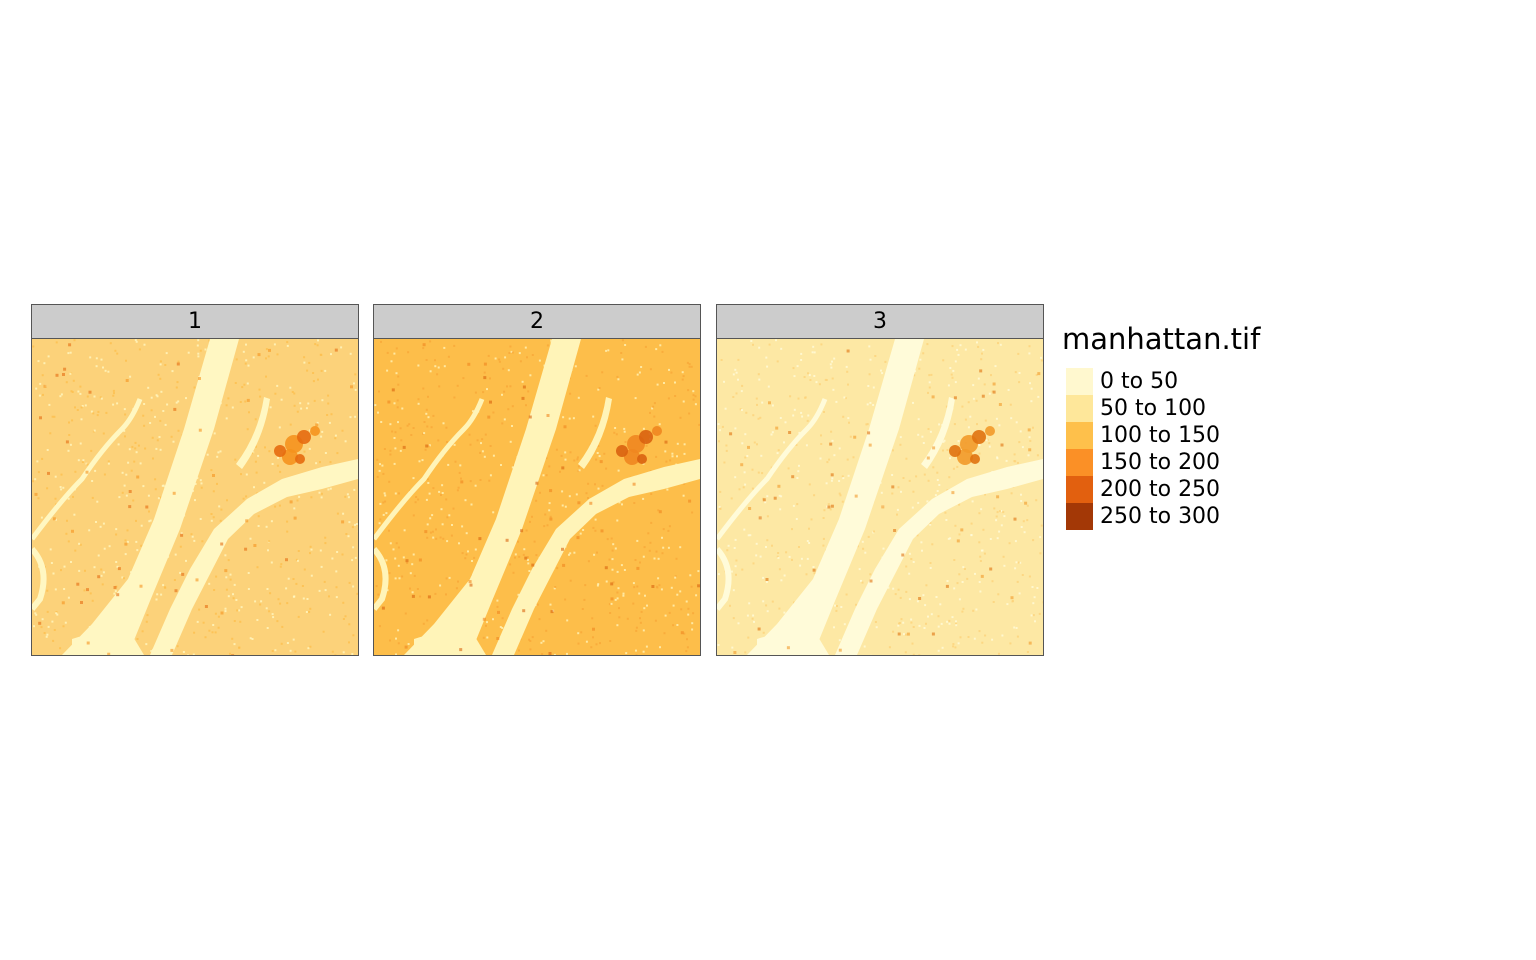 The image size is (1536, 960). Describe the element at coordinates (793, 643) in the screenshot. I see `upper-bay` at that location.